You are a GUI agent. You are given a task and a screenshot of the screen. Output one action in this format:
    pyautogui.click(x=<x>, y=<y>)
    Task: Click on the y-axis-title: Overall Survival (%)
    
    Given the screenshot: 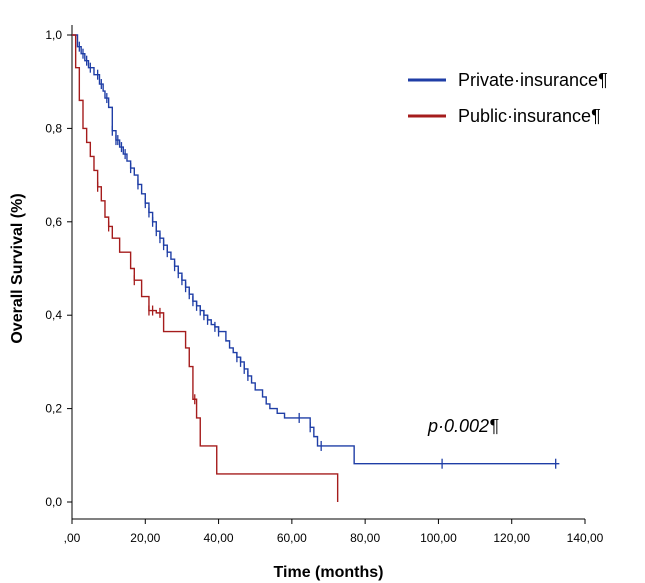 What is the action you would take?
    pyautogui.click(x=17, y=268)
    